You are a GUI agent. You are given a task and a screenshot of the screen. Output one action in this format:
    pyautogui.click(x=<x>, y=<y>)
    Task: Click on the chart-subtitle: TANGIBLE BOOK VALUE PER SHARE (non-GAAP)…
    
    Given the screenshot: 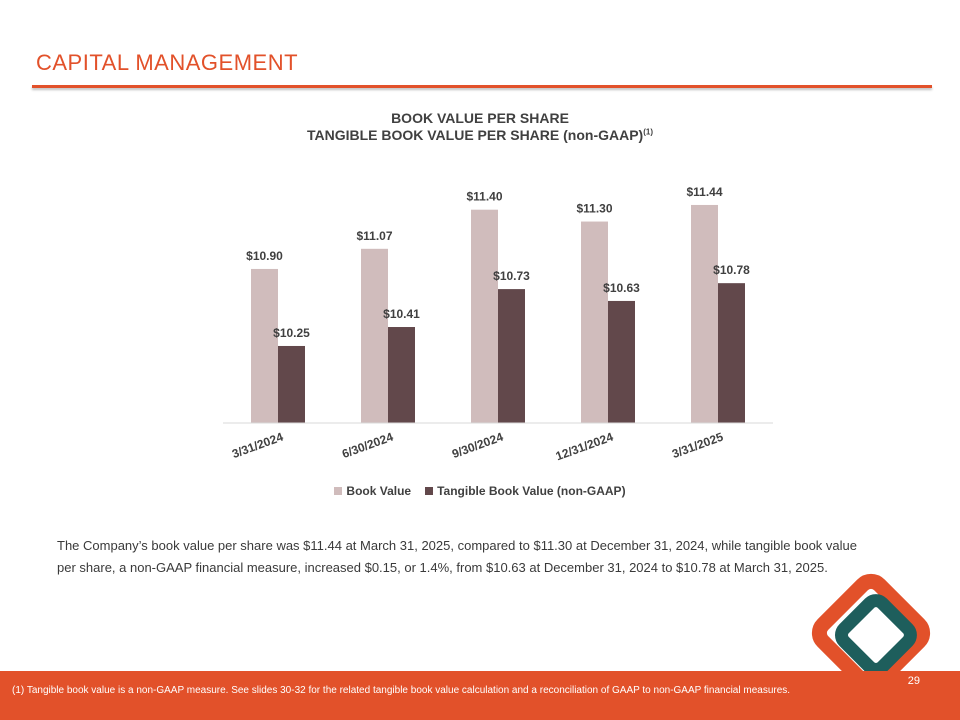 What is the action you would take?
    pyautogui.click(x=480, y=135)
    